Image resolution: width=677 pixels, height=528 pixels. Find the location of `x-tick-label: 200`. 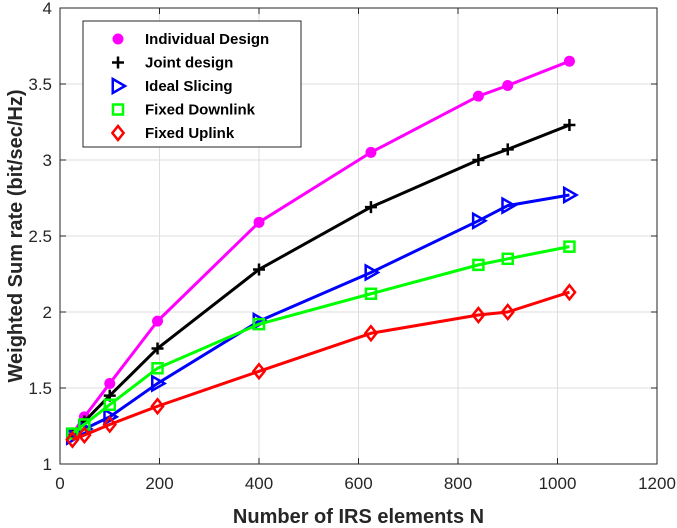

x-tick-label: 200 is located at coordinates (159, 483).